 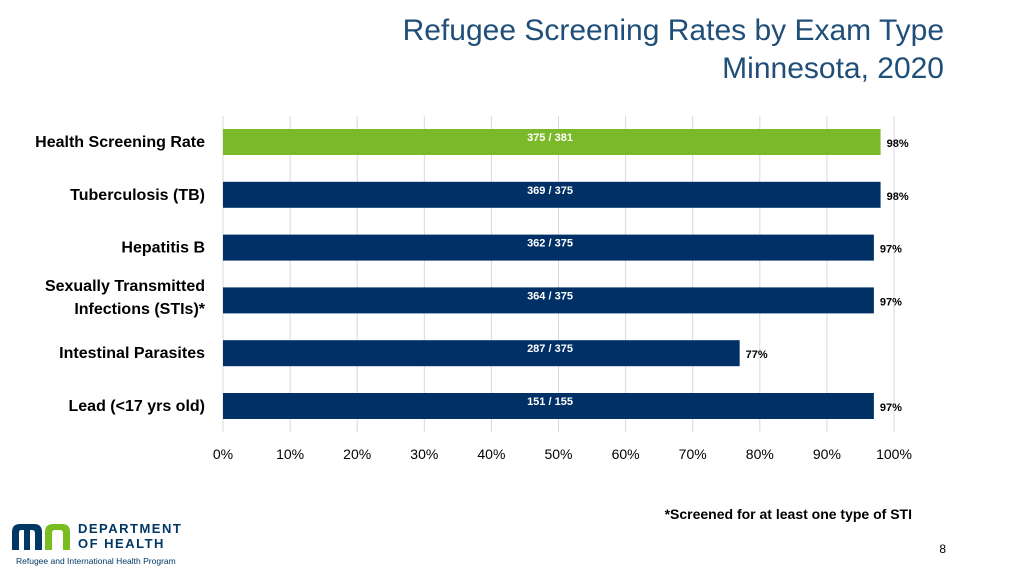 I want to click on bar-count-label: 362 / 375, so click(x=550, y=244).